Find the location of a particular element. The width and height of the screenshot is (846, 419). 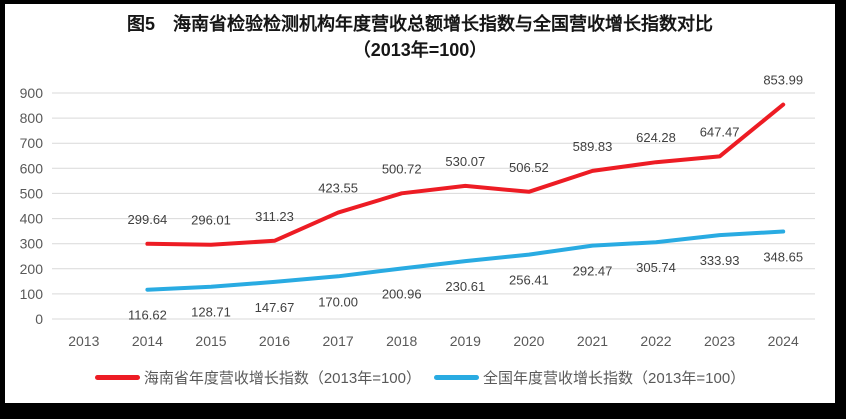

y-axis-tick-label: 600 is located at coordinates (32, 168).